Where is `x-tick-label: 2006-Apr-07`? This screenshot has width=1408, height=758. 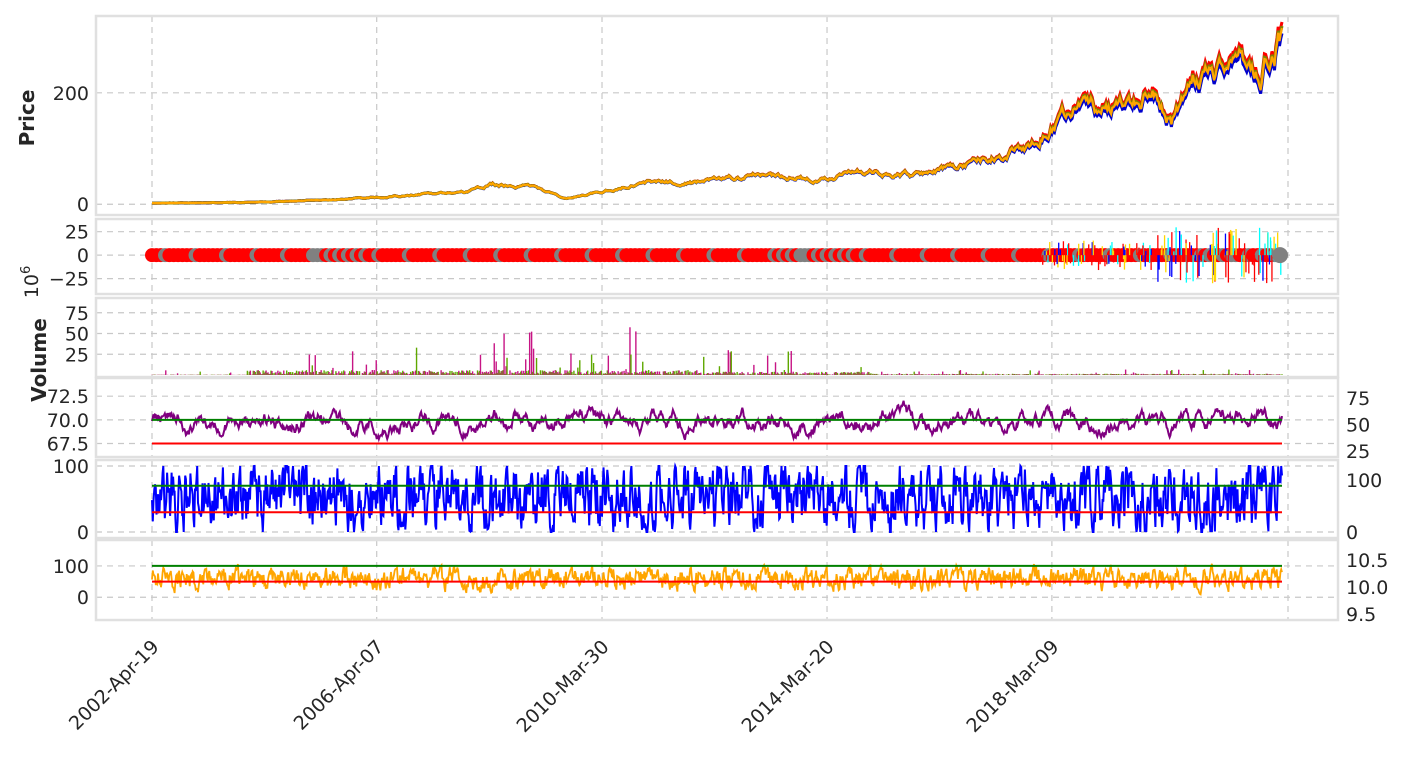
x-tick-label: 2006-Apr-07 is located at coordinates (339, 685).